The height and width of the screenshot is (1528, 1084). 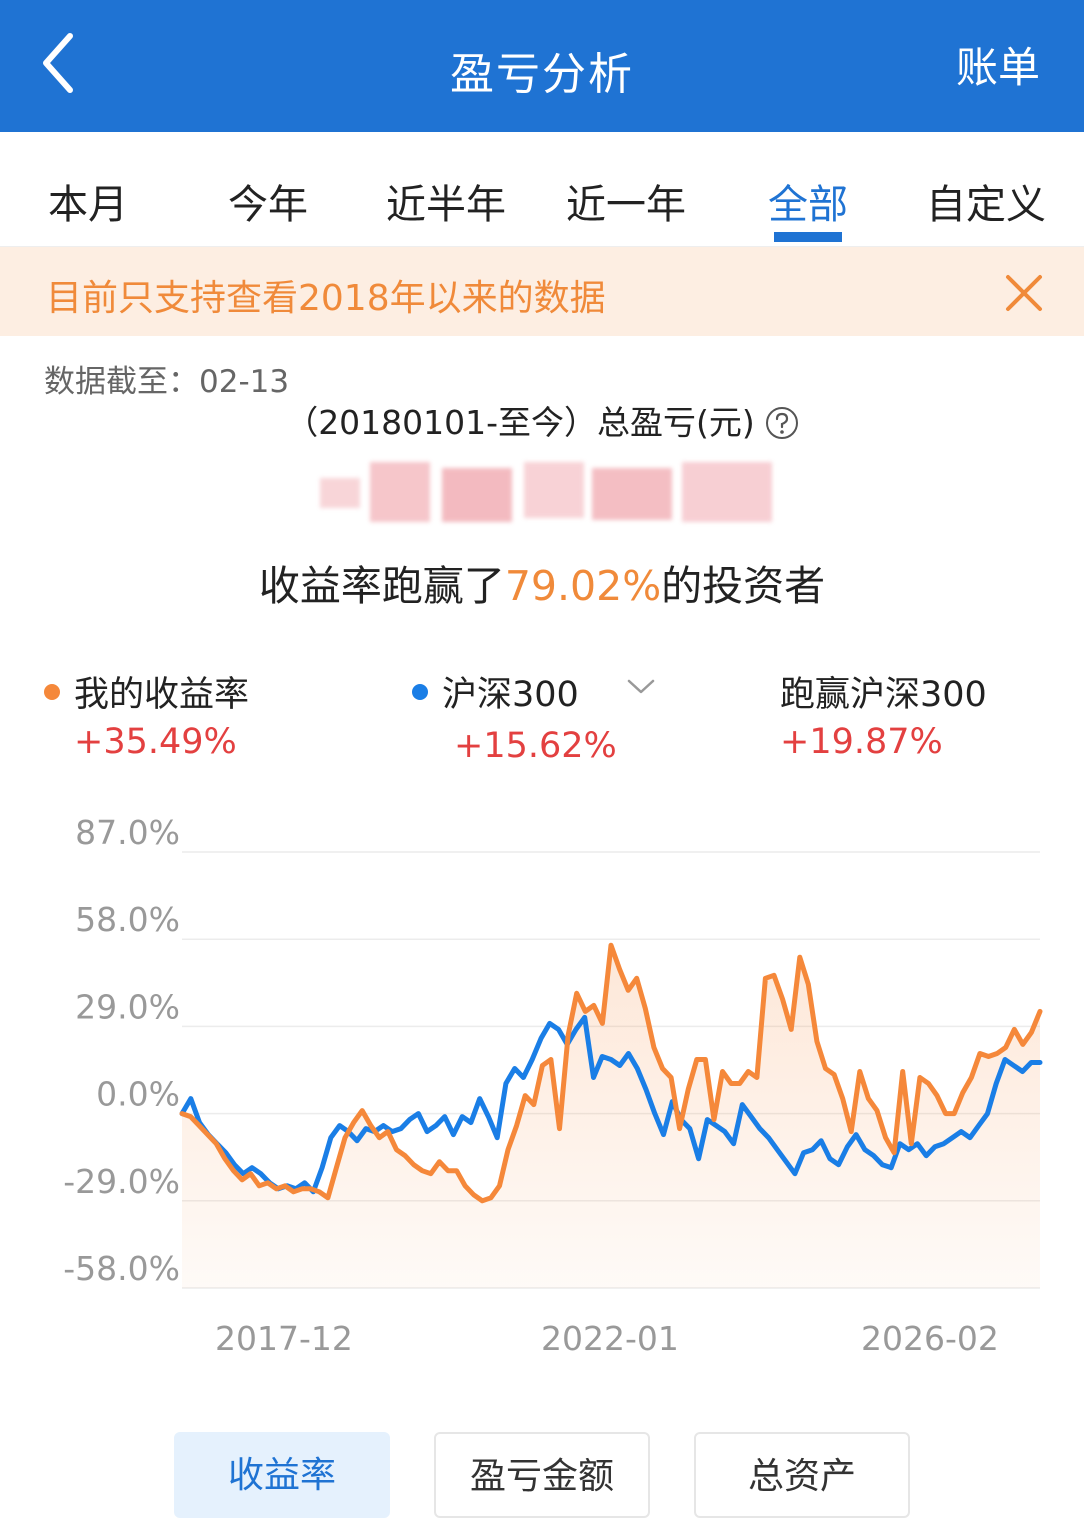 I want to click on tab-half-year: 近半年, so click(x=446, y=205).